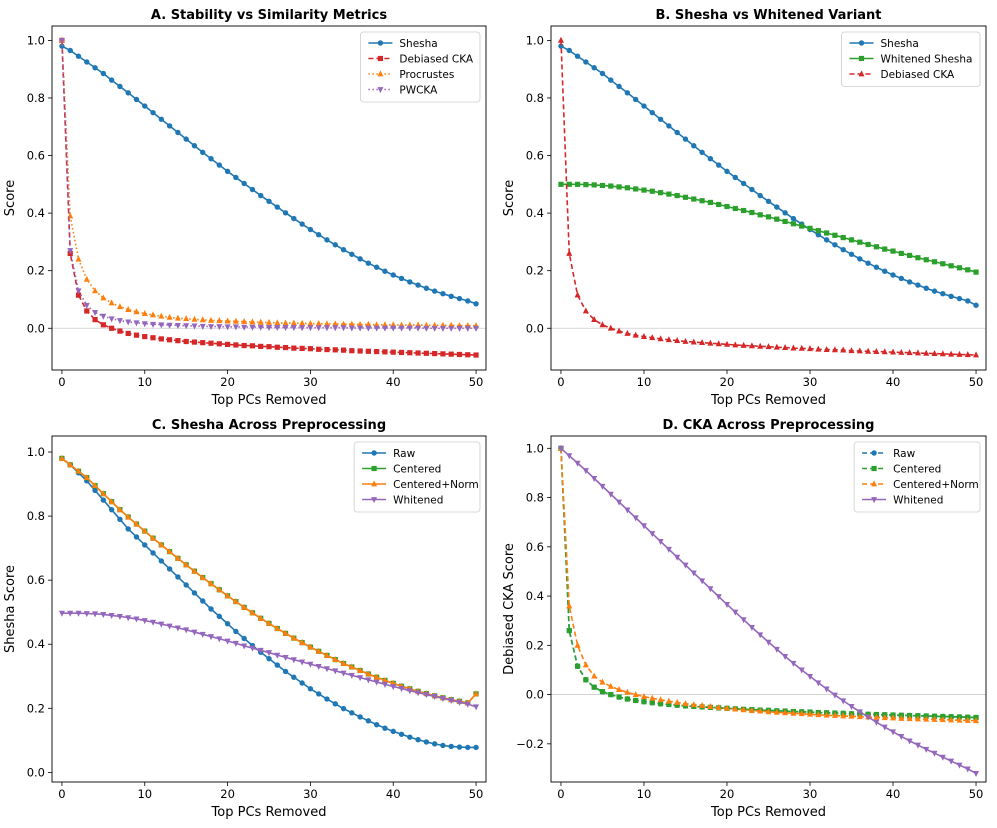 The image size is (997, 828). Describe the element at coordinates (644, 382) in the screenshot. I see `x-tick-label: 10` at that location.